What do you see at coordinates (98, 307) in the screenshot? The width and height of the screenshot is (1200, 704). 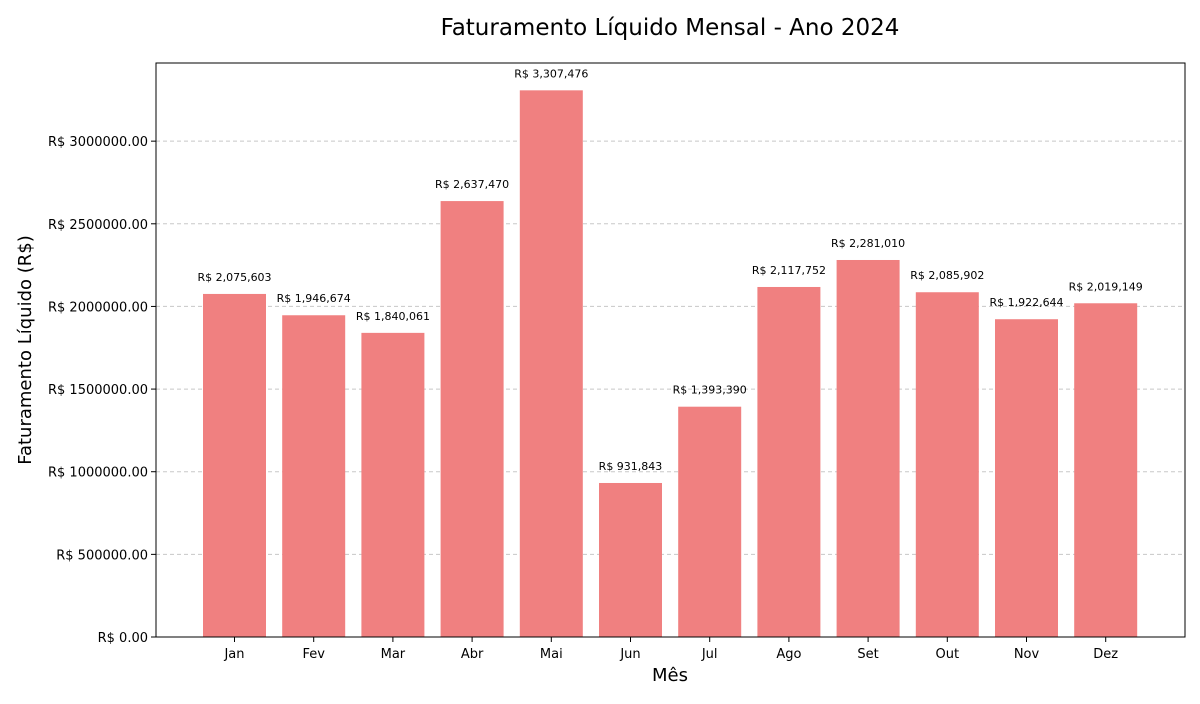 I see `y-tick-label: R$ 2000000.00` at bounding box center [98, 307].